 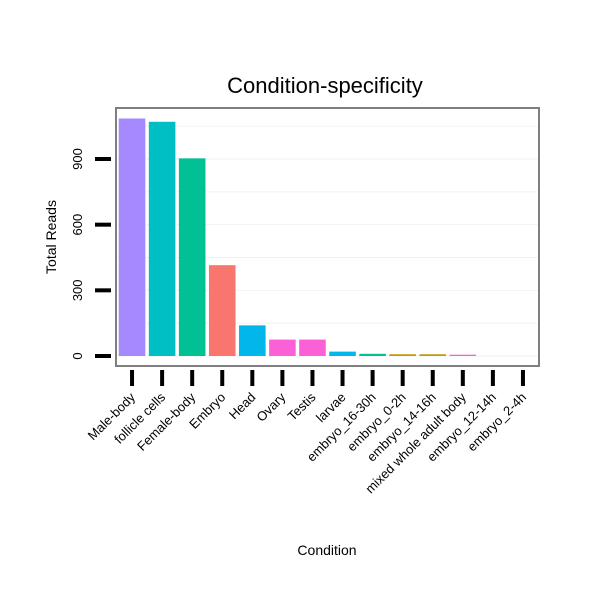 I want to click on bar-embryo, so click(x=222, y=310).